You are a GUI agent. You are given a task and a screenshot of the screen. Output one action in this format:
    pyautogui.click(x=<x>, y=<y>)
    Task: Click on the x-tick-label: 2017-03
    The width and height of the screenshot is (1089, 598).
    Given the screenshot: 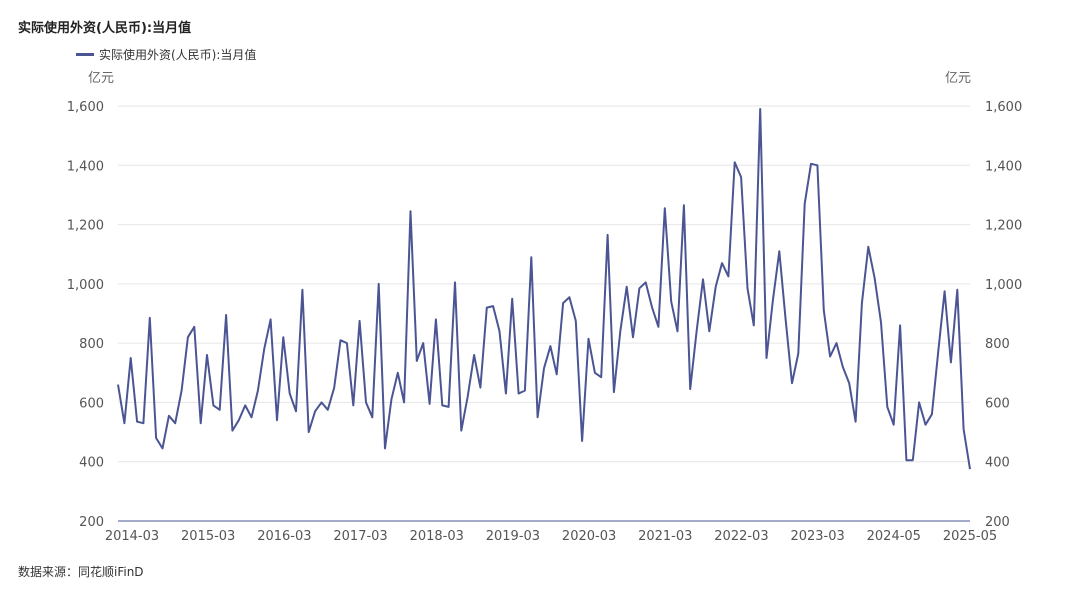 What is the action you would take?
    pyautogui.click(x=360, y=536)
    